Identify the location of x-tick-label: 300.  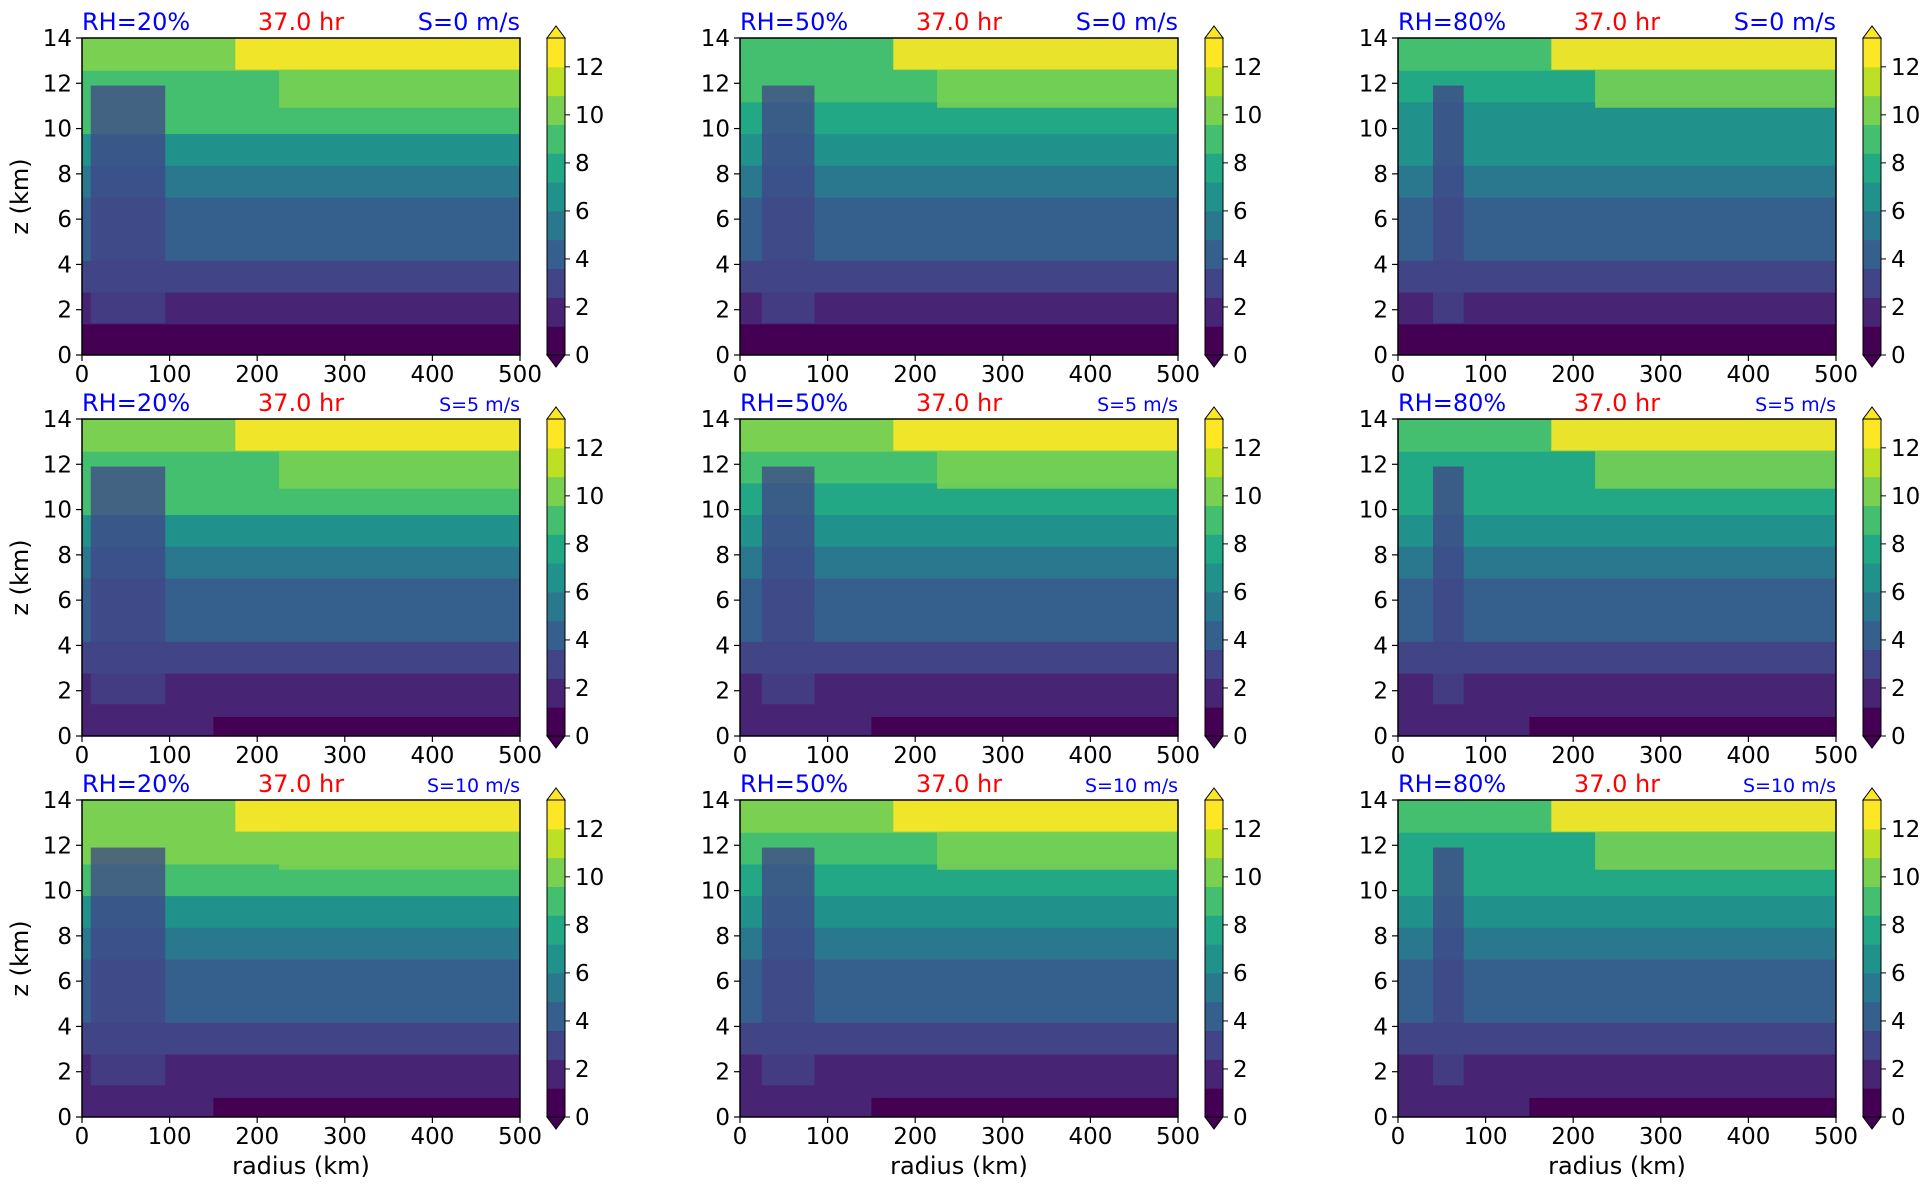
(345, 756).